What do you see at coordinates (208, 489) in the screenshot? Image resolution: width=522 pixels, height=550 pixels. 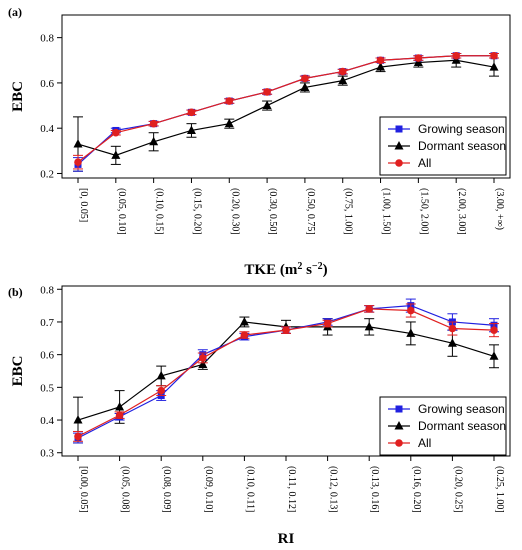 I see `x-tick-label: (0.09, 0.10]` at bounding box center [208, 489].